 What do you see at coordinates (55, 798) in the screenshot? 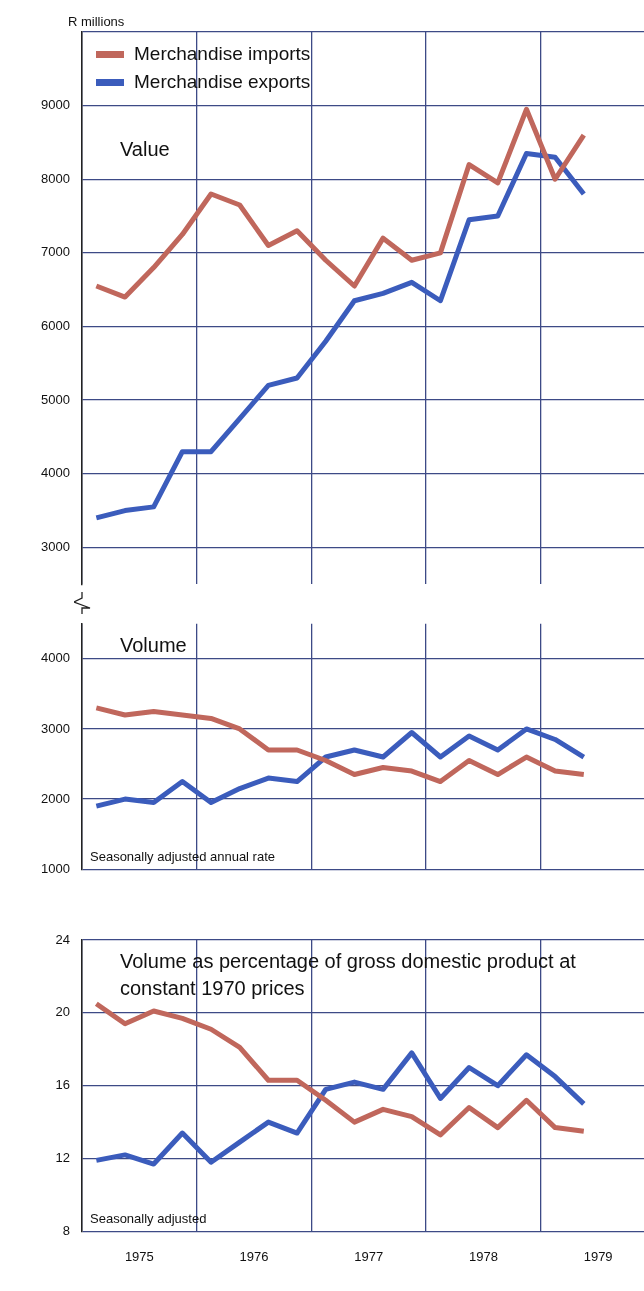
I see `y-tick-label: 2000` at bounding box center [55, 798].